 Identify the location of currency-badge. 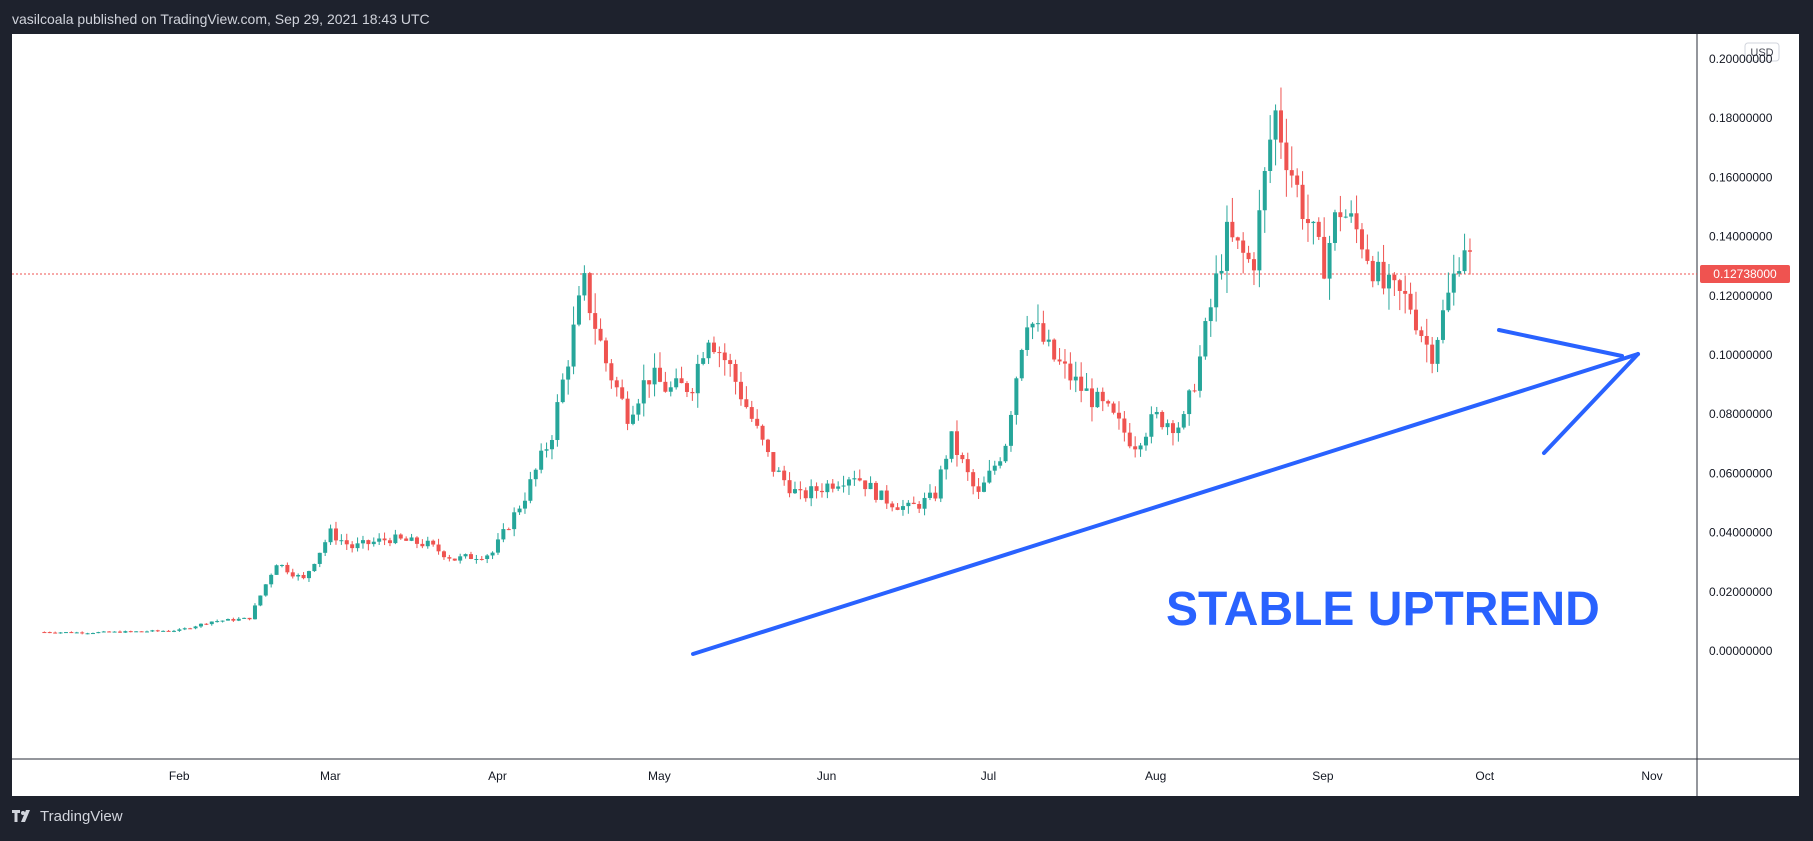
(1762, 52).